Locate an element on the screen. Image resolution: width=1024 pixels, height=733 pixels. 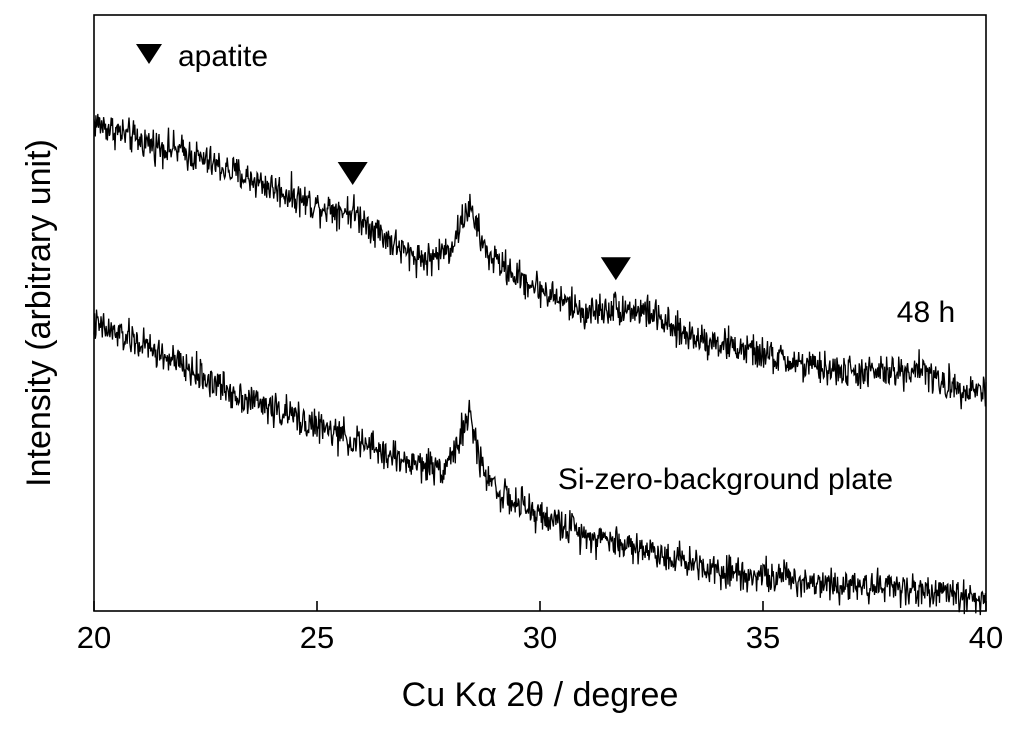
series-label-si-plate: Si-zero-background plate is located at coordinates (725, 479).